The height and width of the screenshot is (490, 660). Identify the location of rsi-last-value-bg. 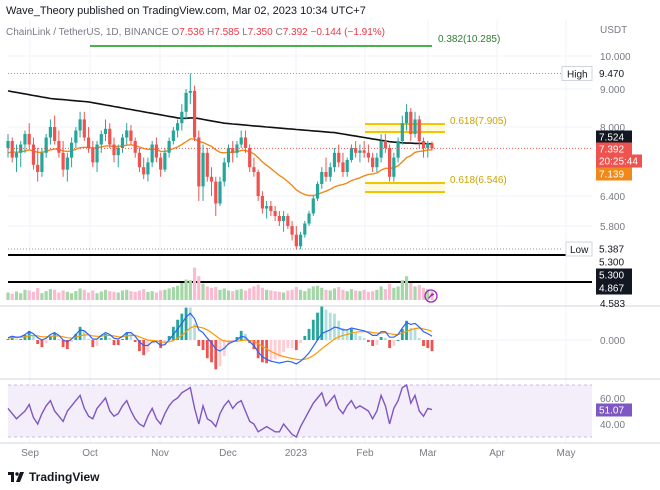
(614, 410).